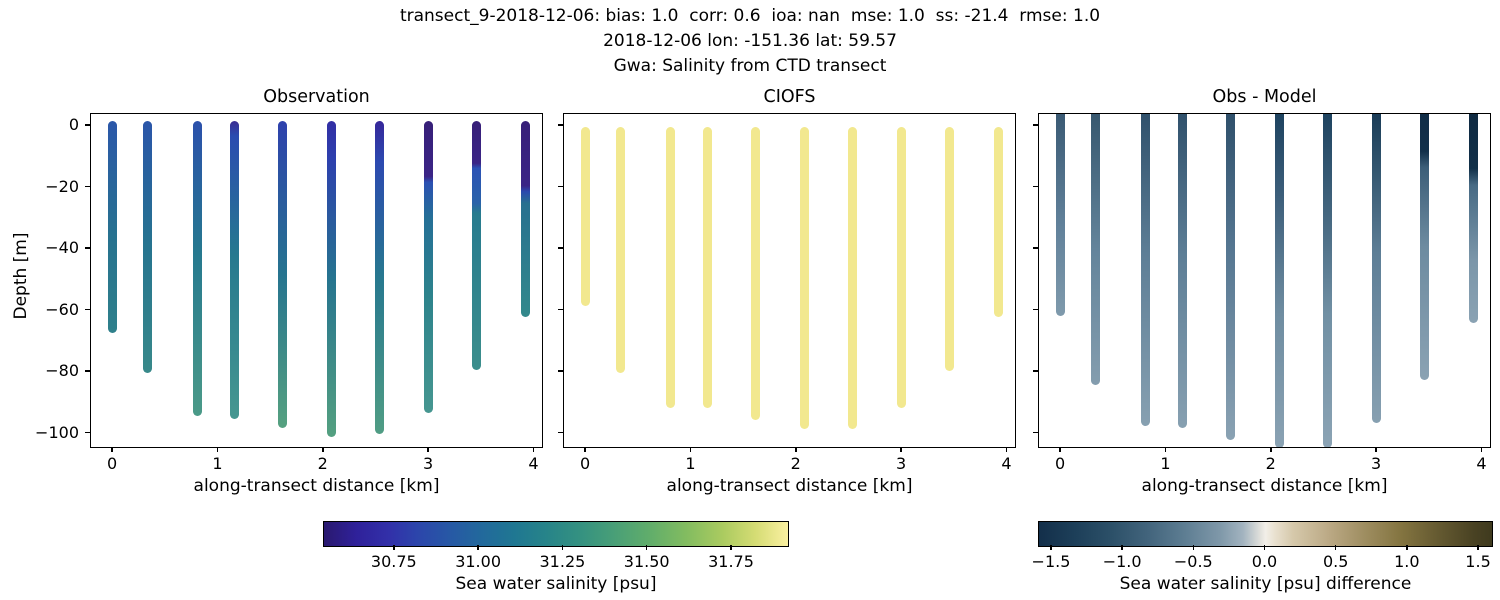 The height and width of the screenshot is (600, 1500). I want to click on colorbar-difference-label: Sea water salinity [psu] difference, so click(1265, 584).